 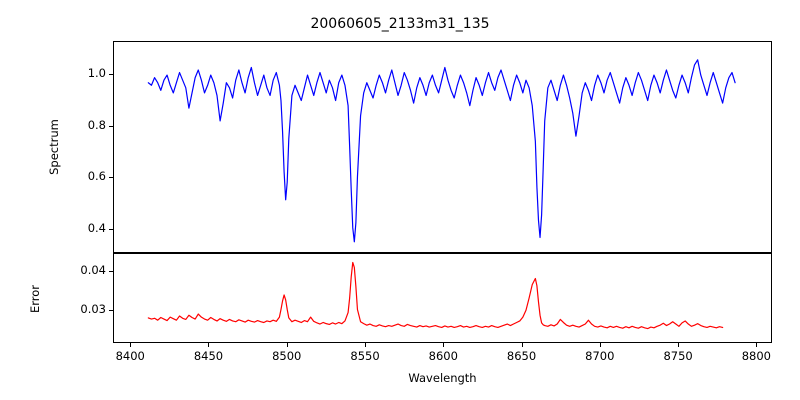 What do you see at coordinates (130, 356) in the screenshot?
I see `x-tick-label: 8400` at bounding box center [130, 356].